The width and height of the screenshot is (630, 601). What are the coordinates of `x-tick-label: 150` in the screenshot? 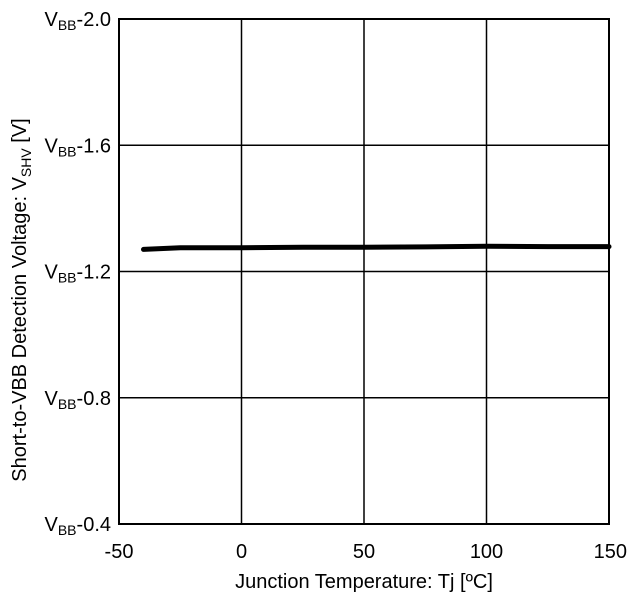 It's located at (610, 552).